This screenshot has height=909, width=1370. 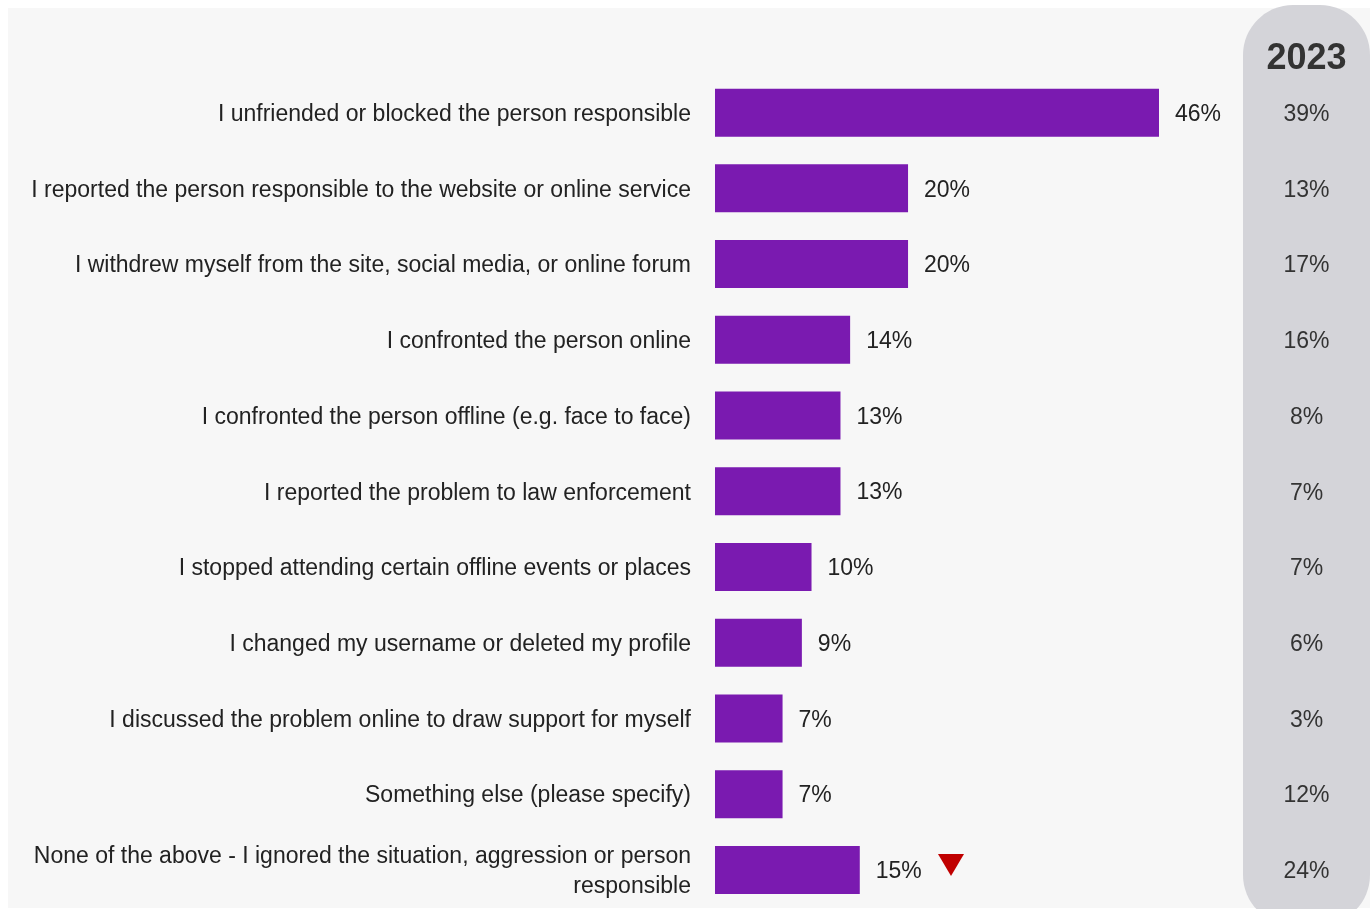 I want to click on y-tick-label: I unfriended or blocked the person responsible, so click(x=454, y=112).